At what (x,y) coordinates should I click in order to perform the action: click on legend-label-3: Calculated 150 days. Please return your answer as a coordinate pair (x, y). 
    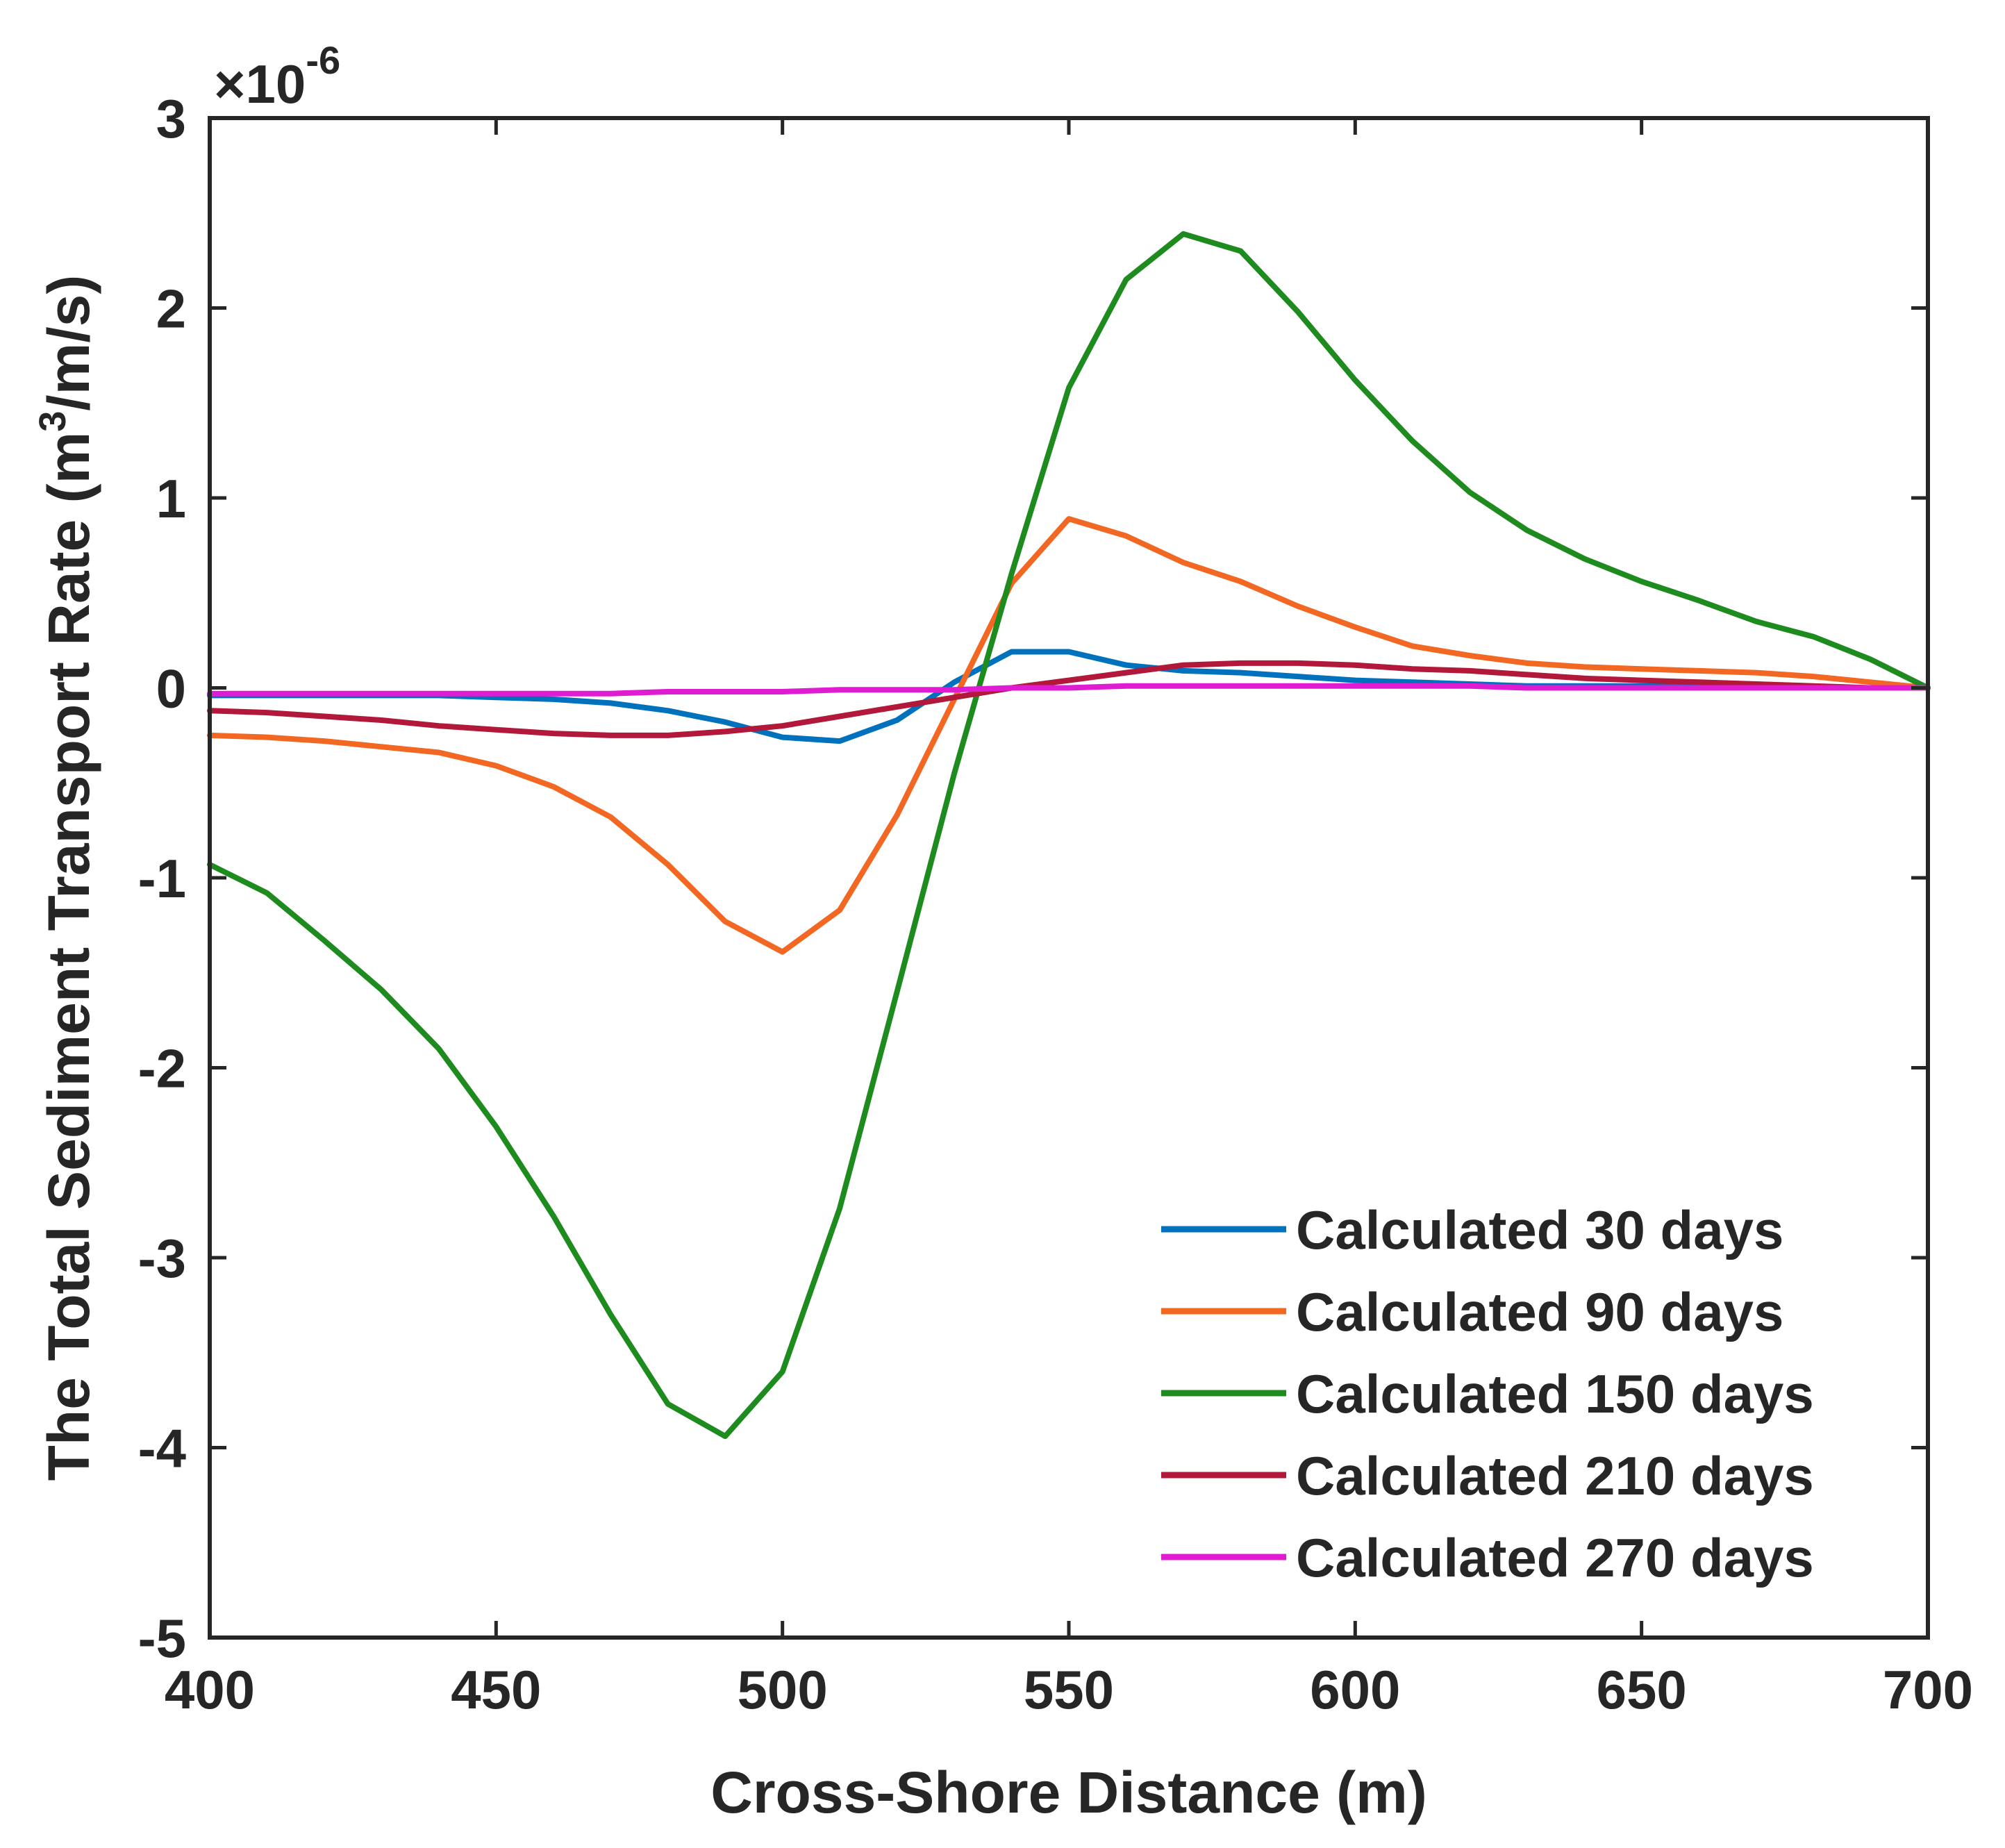
    Looking at the image, I should click on (1555, 1393).